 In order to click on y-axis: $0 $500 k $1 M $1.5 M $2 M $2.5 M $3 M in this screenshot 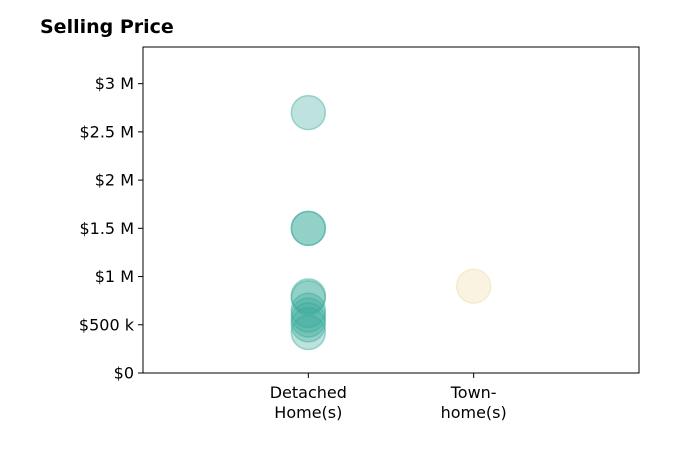, I will do `click(111, 228)`.